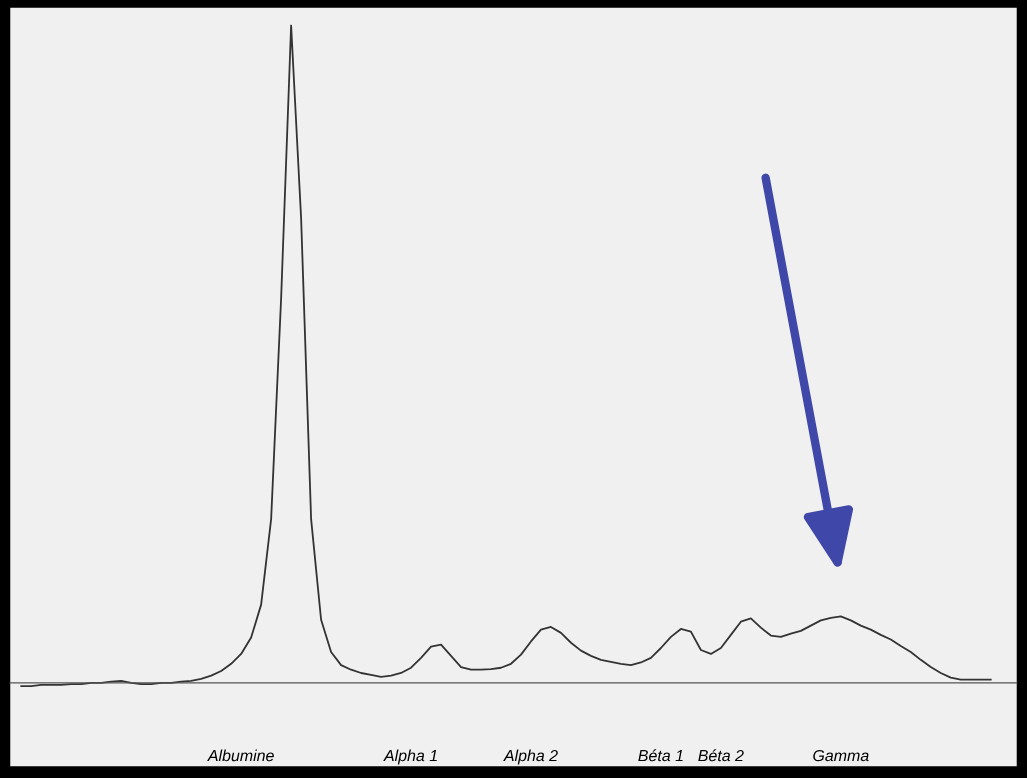  What do you see at coordinates (660, 755) in the screenshot?
I see `x-tick-label: Béta 1` at bounding box center [660, 755].